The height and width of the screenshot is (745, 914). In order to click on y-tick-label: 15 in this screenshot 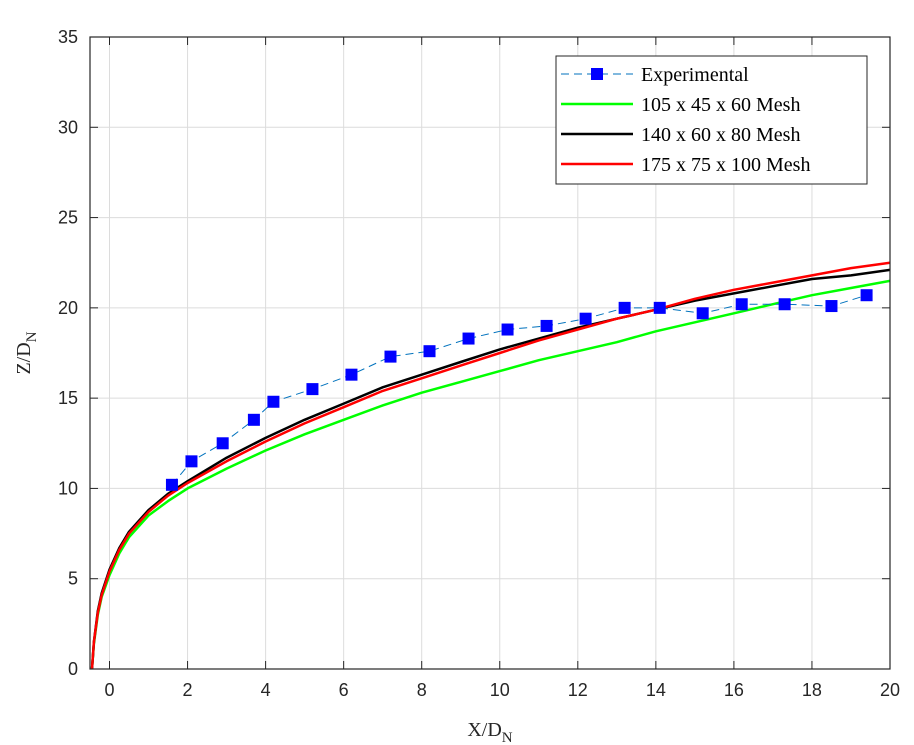, I will do `click(68, 398)`.